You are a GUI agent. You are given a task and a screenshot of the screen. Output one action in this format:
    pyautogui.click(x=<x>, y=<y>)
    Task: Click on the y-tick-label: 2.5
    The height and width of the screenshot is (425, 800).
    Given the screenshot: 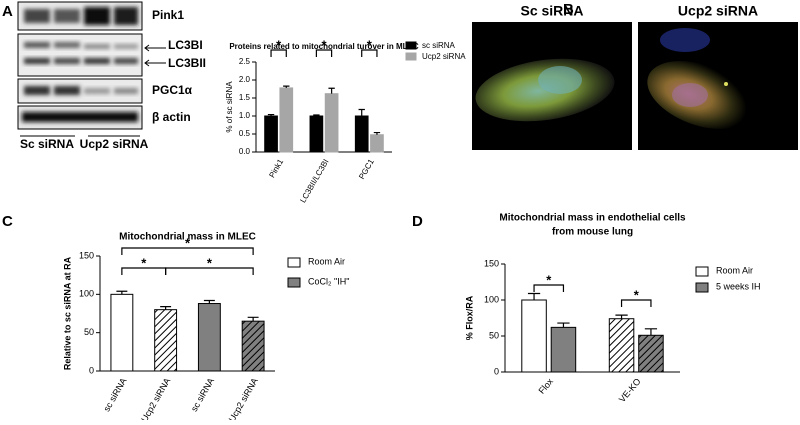 What is the action you would take?
    pyautogui.click(x=245, y=61)
    